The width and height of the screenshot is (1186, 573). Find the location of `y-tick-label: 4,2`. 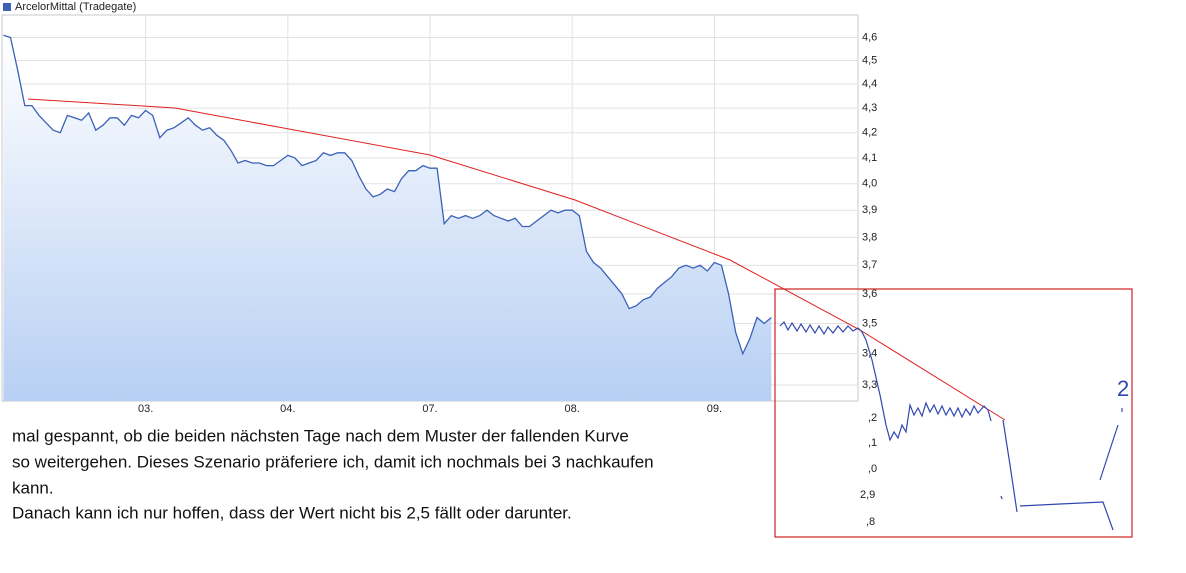

y-tick-label: 4,2 is located at coordinates (869, 133).